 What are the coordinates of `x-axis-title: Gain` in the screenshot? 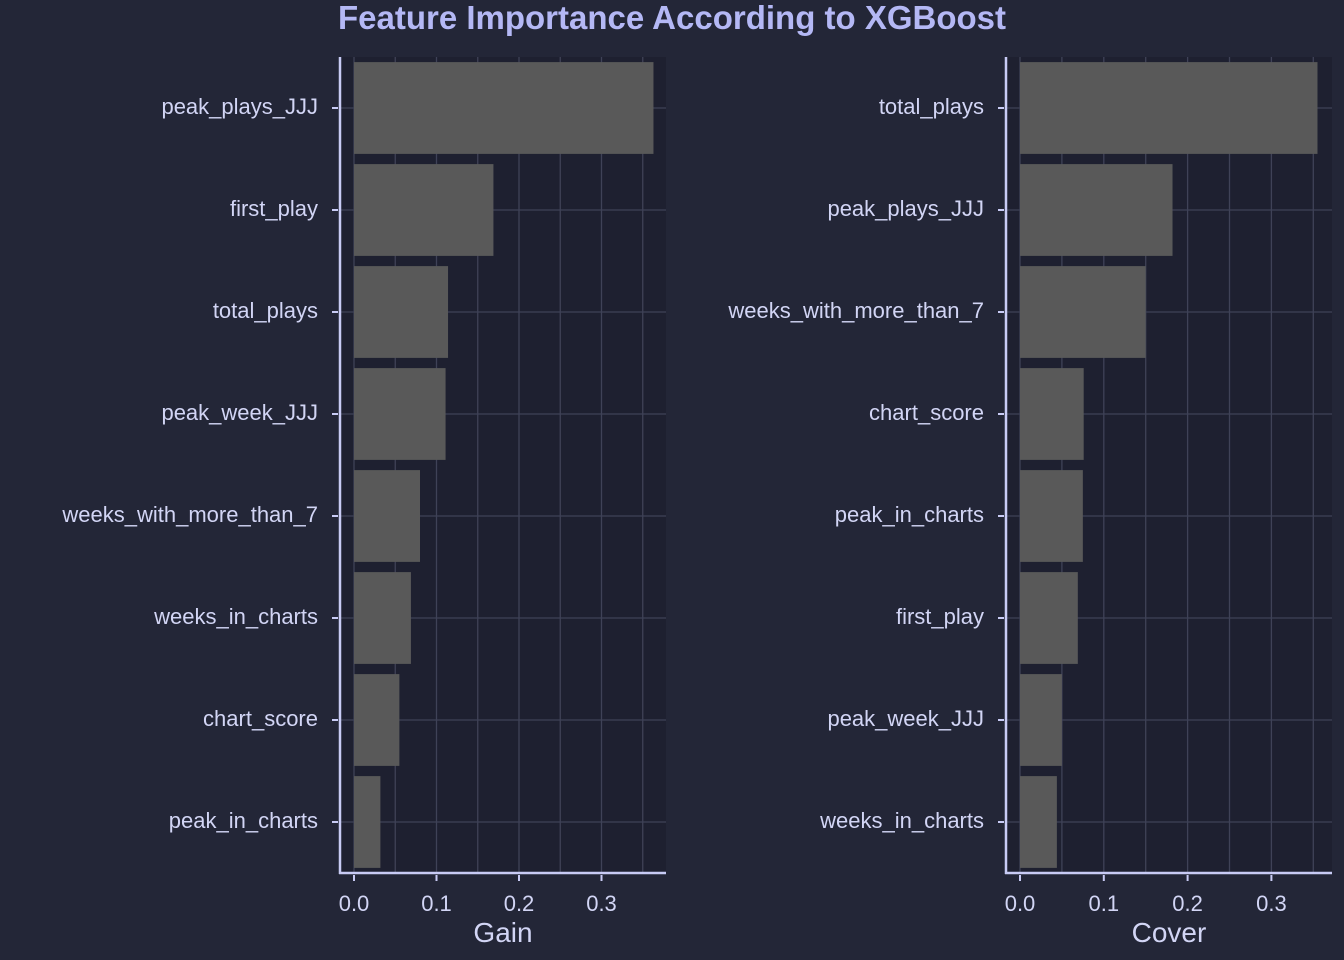 It's located at (502, 932).